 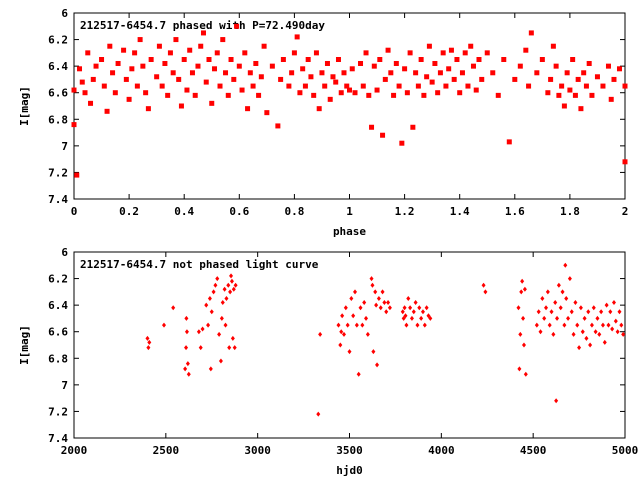 I want to click on y-tick-label: 7, so click(x=64, y=385).